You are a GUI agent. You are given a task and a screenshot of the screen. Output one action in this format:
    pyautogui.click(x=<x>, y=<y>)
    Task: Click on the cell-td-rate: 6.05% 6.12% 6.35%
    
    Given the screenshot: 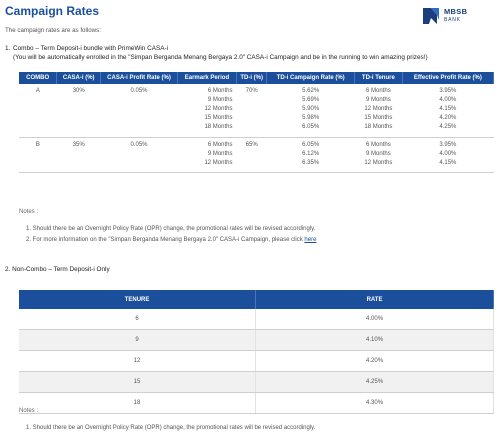 What is the action you would take?
    pyautogui.click(x=310, y=155)
    